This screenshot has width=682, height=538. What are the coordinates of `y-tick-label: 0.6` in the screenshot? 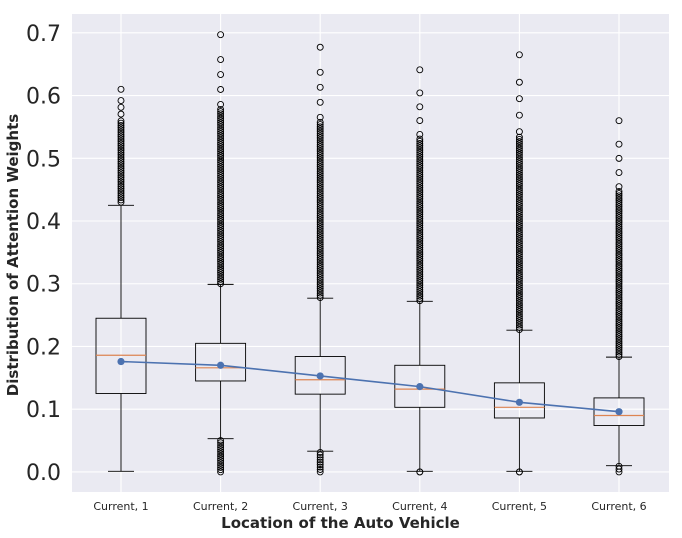 It's located at (43, 97).